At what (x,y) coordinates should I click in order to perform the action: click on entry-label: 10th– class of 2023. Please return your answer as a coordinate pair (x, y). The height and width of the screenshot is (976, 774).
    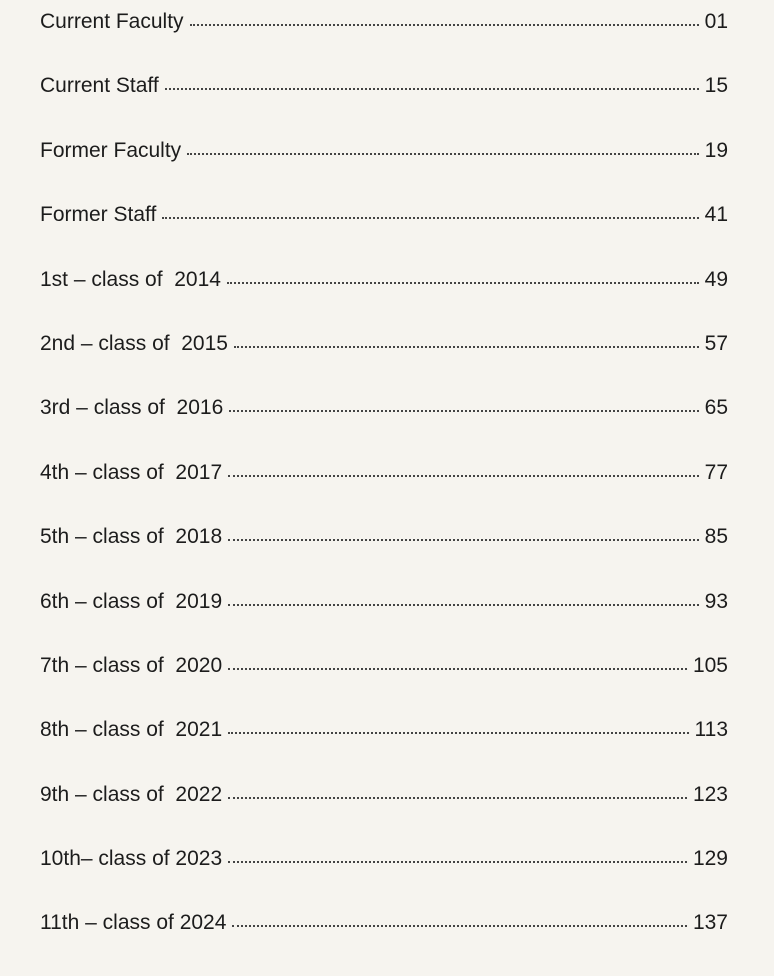
    Looking at the image, I should click on (131, 859).